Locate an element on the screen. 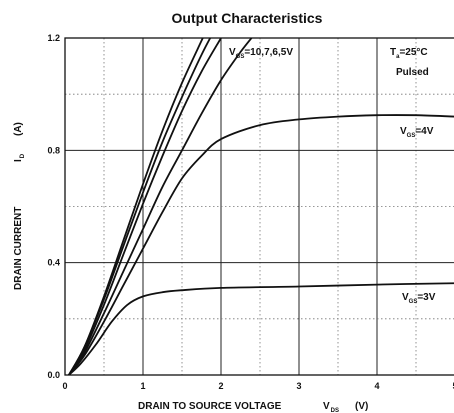  x-tick-label: 0 is located at coordinates (64, 386).